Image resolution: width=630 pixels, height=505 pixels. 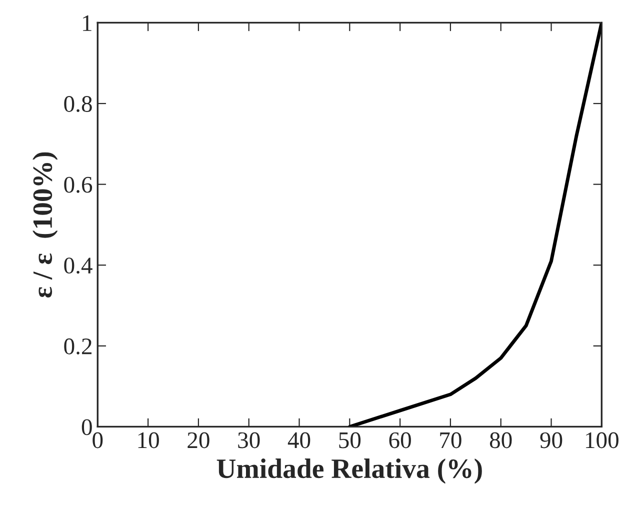 What do you see at coordinates (97, 440) in the screenshot?
I see `x-tick-label: 0` at bounding box center [97, 440].